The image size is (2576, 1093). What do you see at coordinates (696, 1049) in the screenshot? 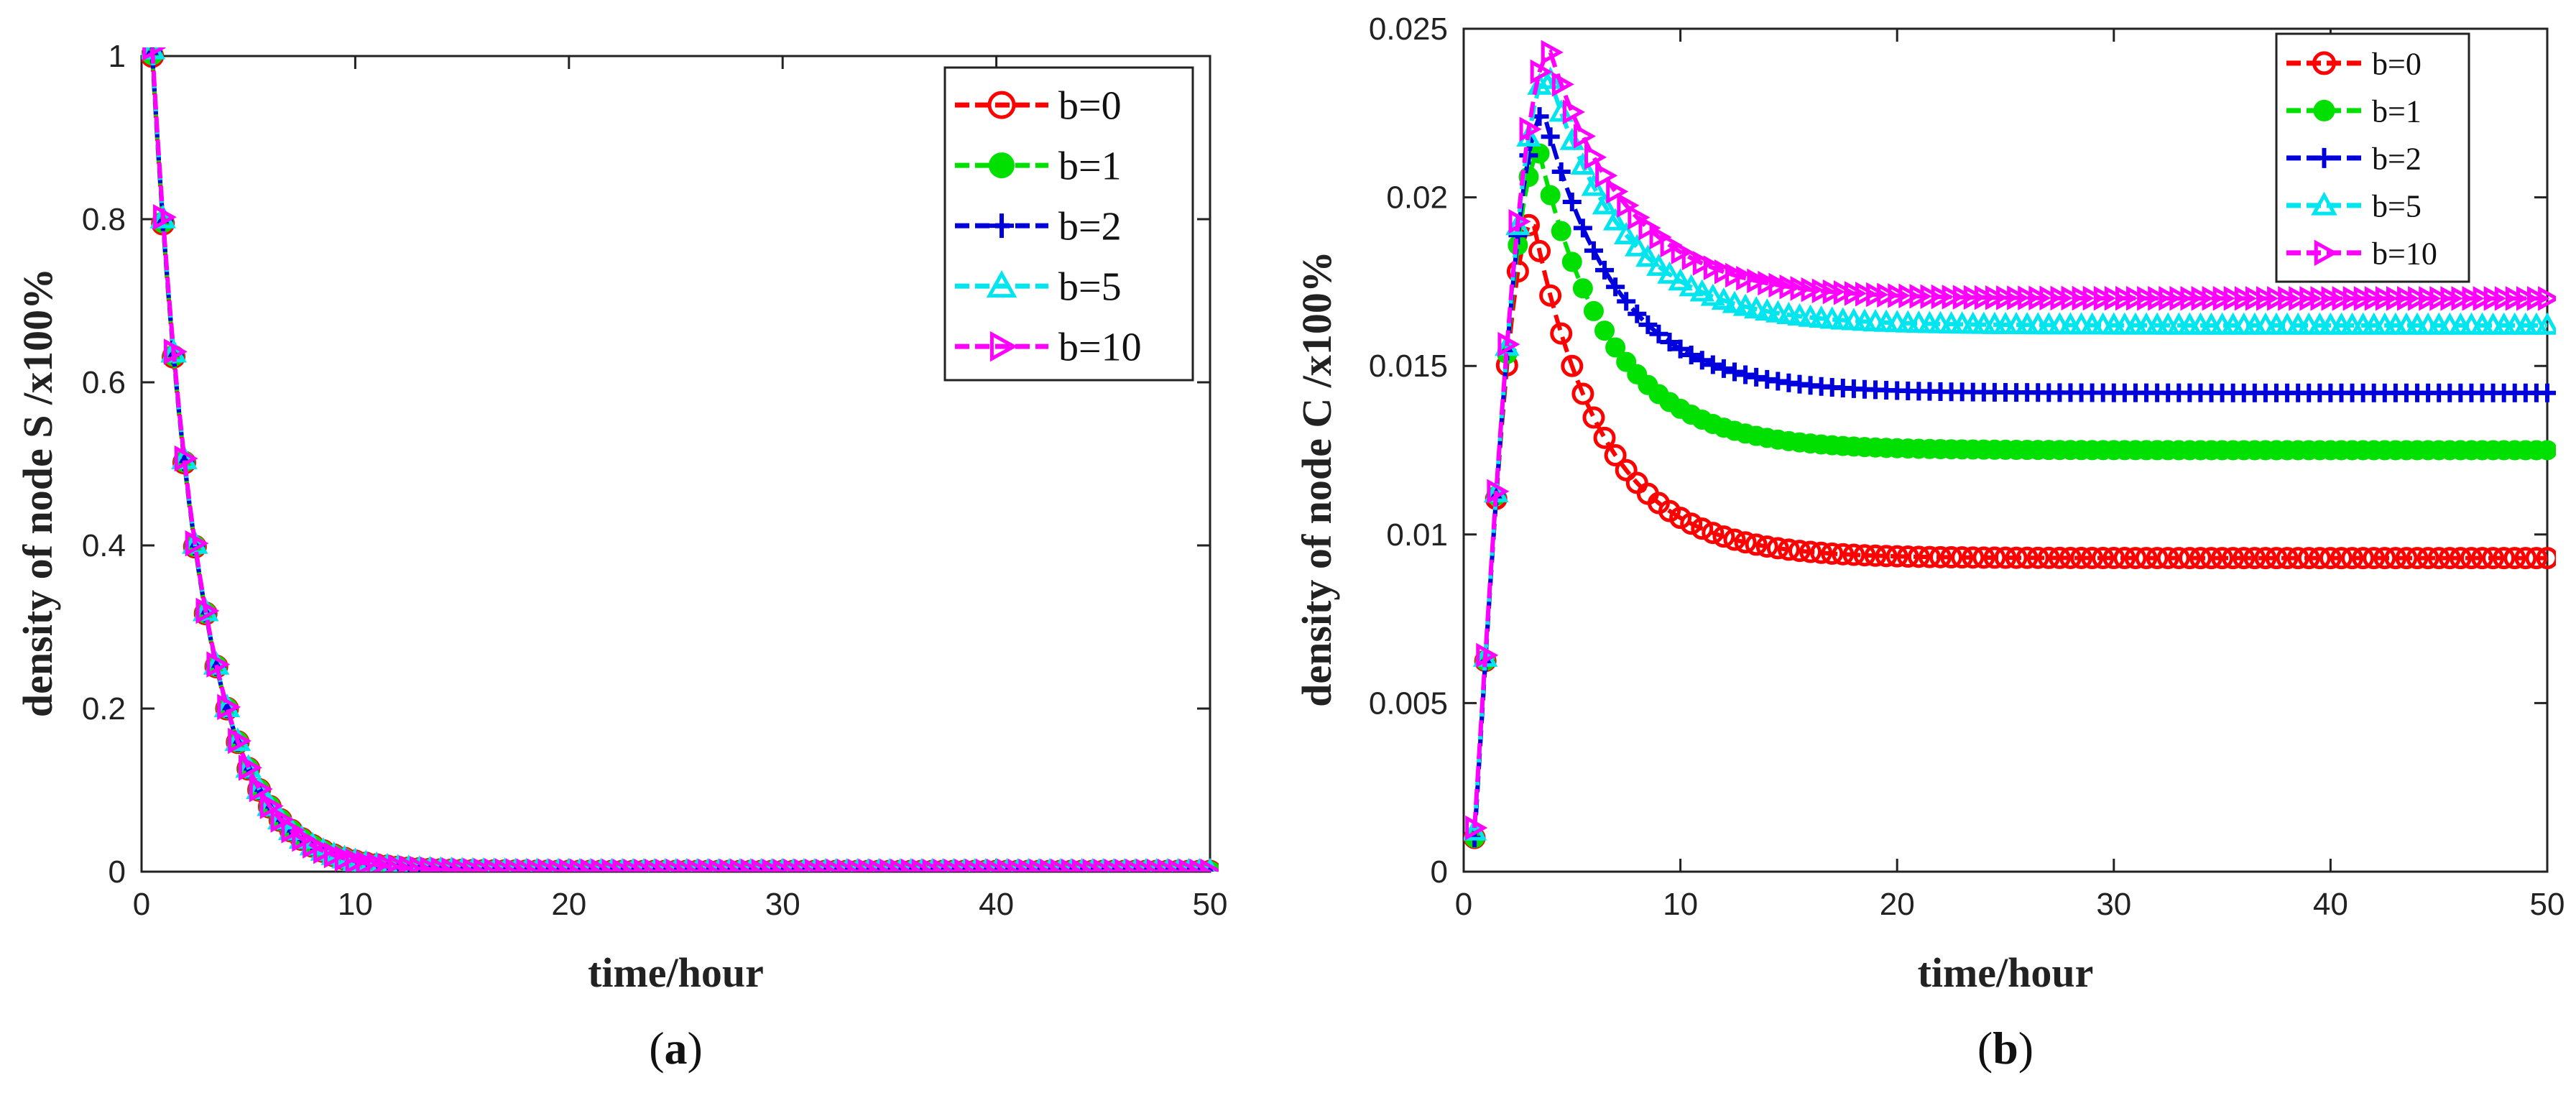
I see `panel-paren: )` at bounding box center [696, 1049].